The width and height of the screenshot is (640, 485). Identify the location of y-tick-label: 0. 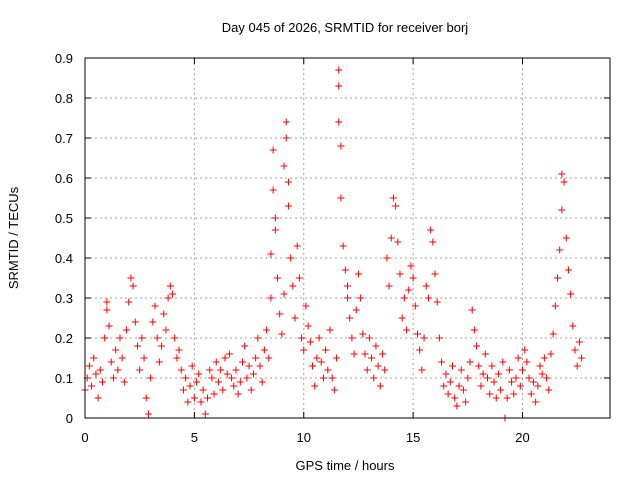
(69, 418).